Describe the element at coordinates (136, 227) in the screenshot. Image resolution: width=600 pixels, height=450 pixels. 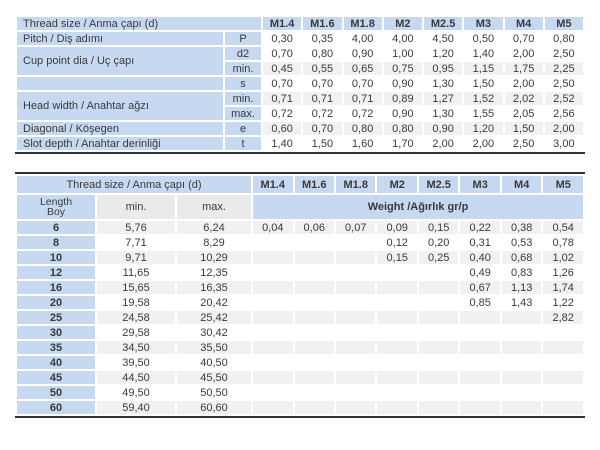
I see `min-cell: 5,76` at that location.